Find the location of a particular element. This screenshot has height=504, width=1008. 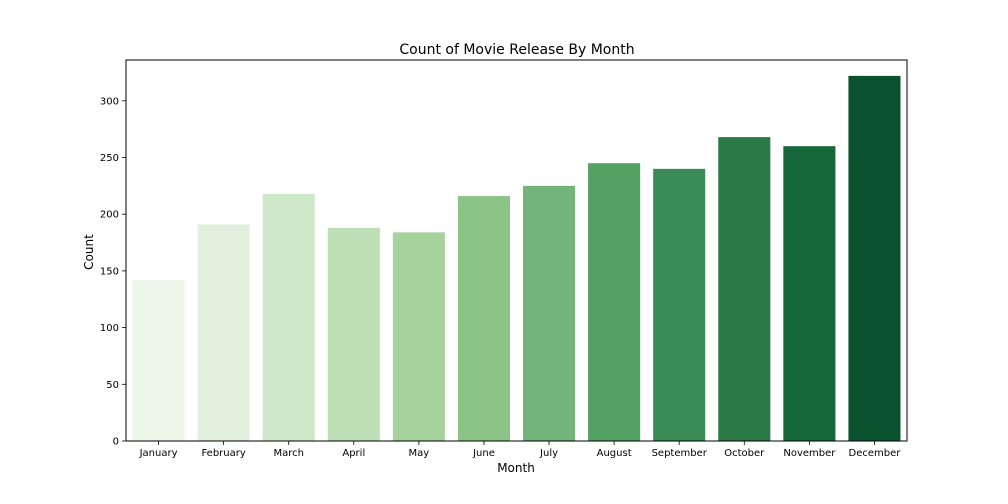

x-axis-label: Month is located at coordinates (516, 468).